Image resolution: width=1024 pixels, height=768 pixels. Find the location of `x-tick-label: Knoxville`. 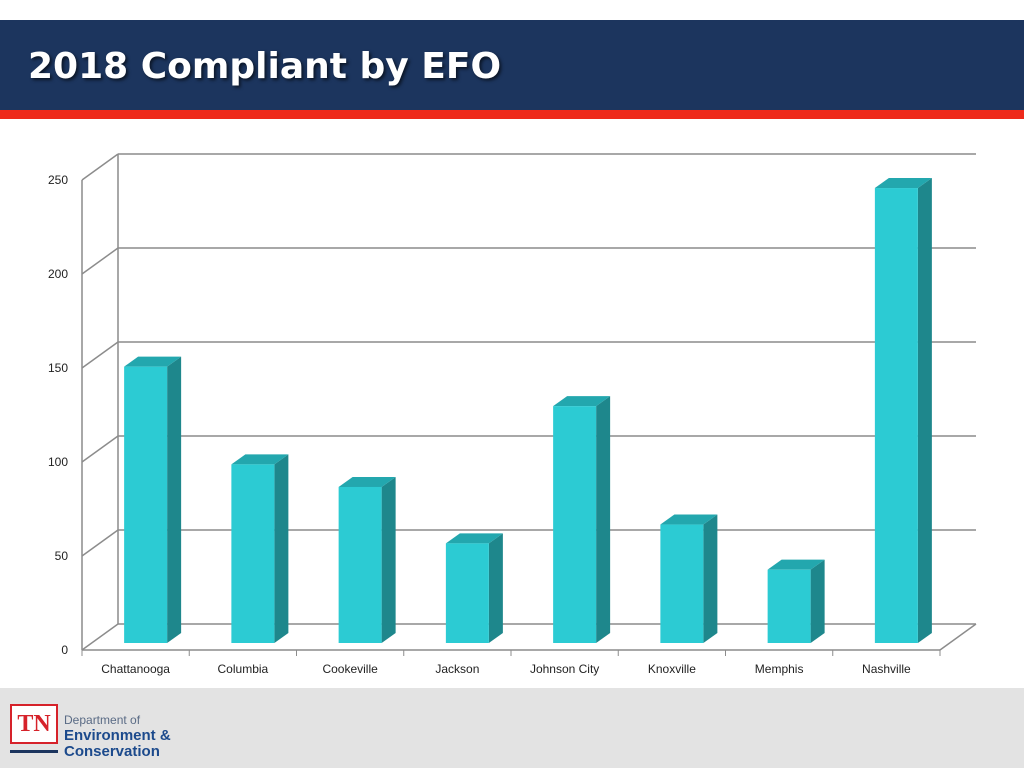

x-tick-label: Knoxville is located at coordinates (672, 669).